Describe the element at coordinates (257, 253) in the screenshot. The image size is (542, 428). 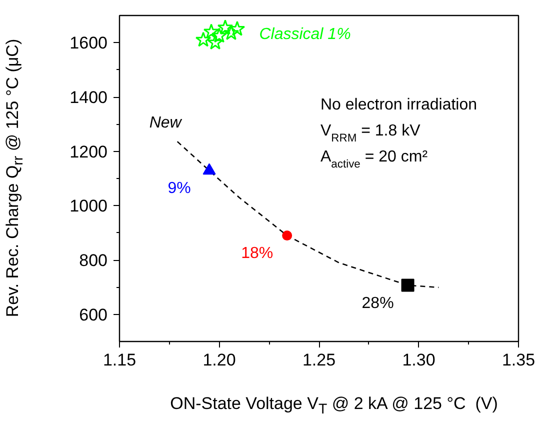
I see `annotation: 18%` at that location.